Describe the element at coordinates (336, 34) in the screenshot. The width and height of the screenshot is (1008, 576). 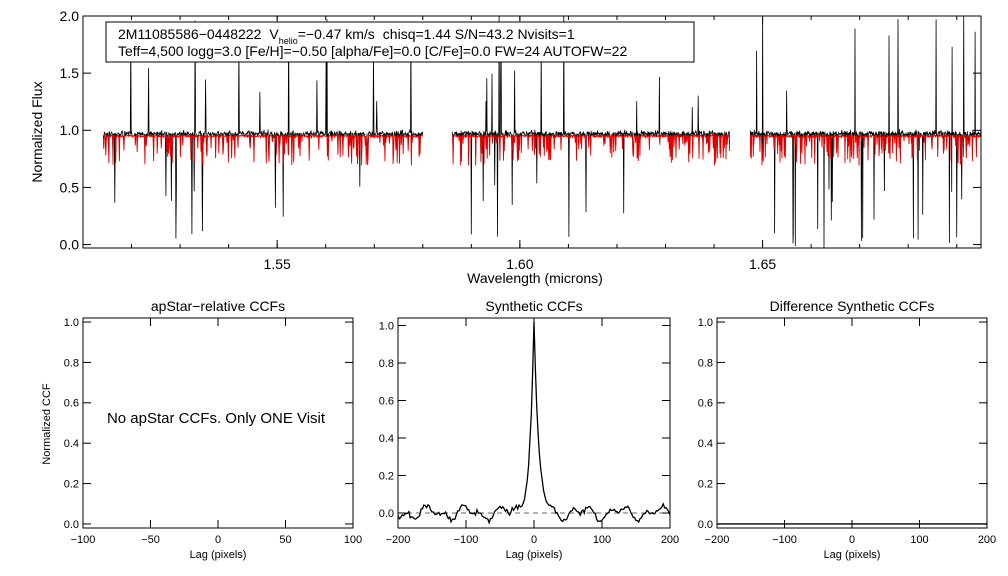
I see `legend-v-value: =−0.47 km/s` at that location.